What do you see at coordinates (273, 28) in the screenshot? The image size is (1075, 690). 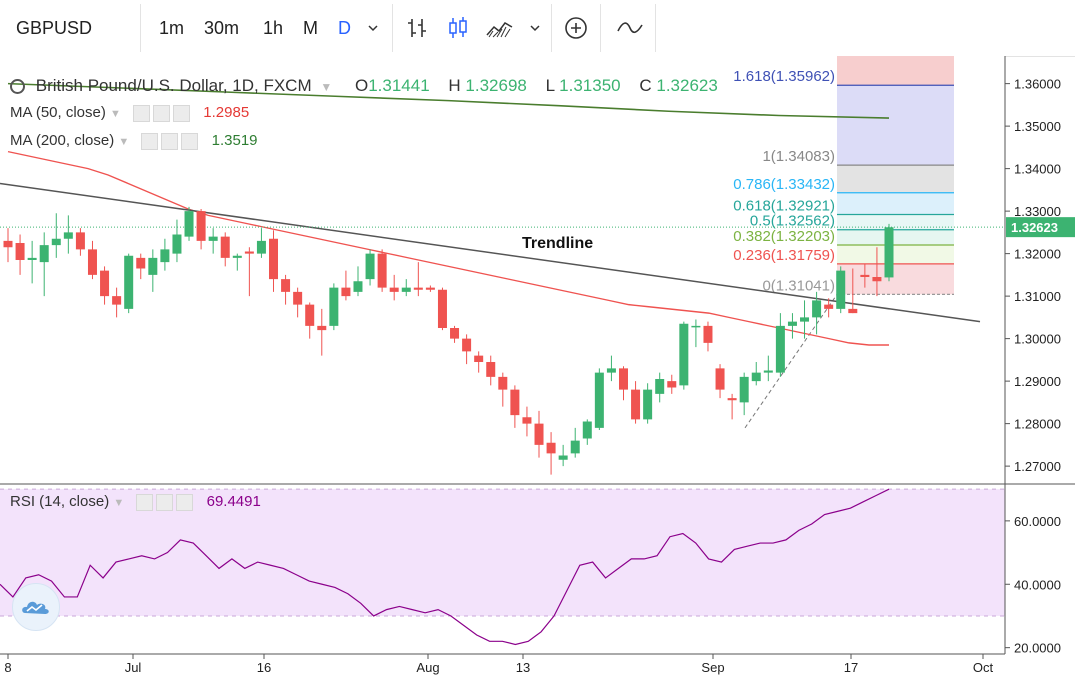 I see `interval-1h: 1h` at bounding box center [273, 28].